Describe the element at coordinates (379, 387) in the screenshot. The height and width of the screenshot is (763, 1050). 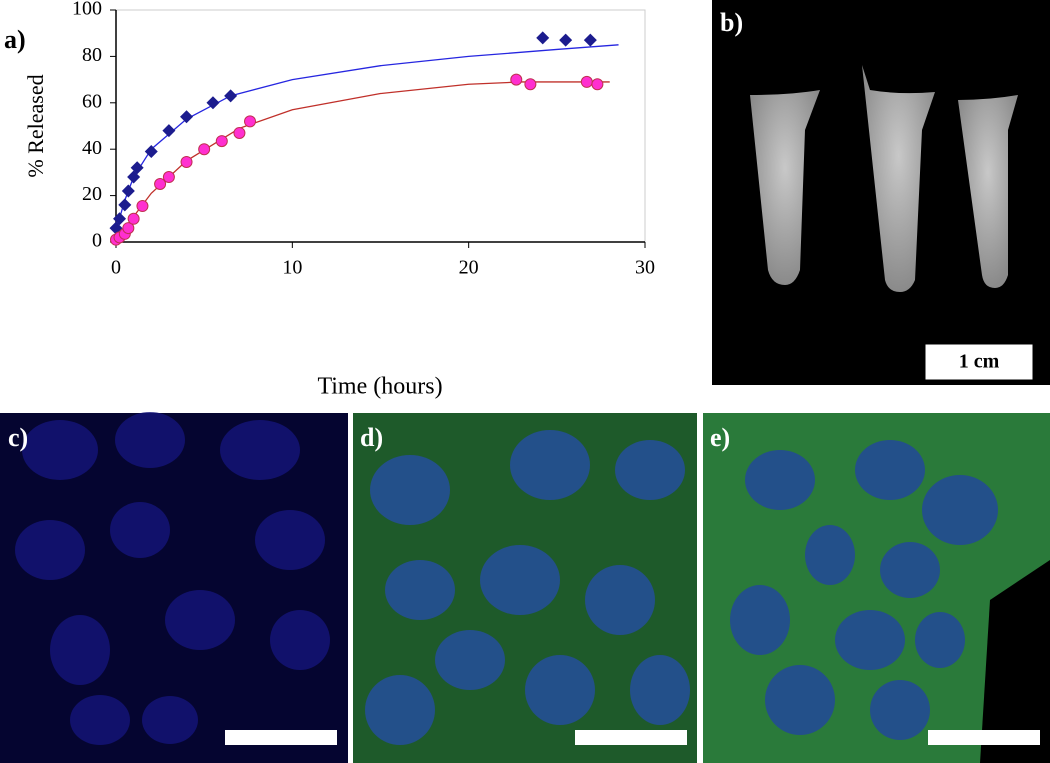
I see `x-axis-label: Time (hours)` at that location.